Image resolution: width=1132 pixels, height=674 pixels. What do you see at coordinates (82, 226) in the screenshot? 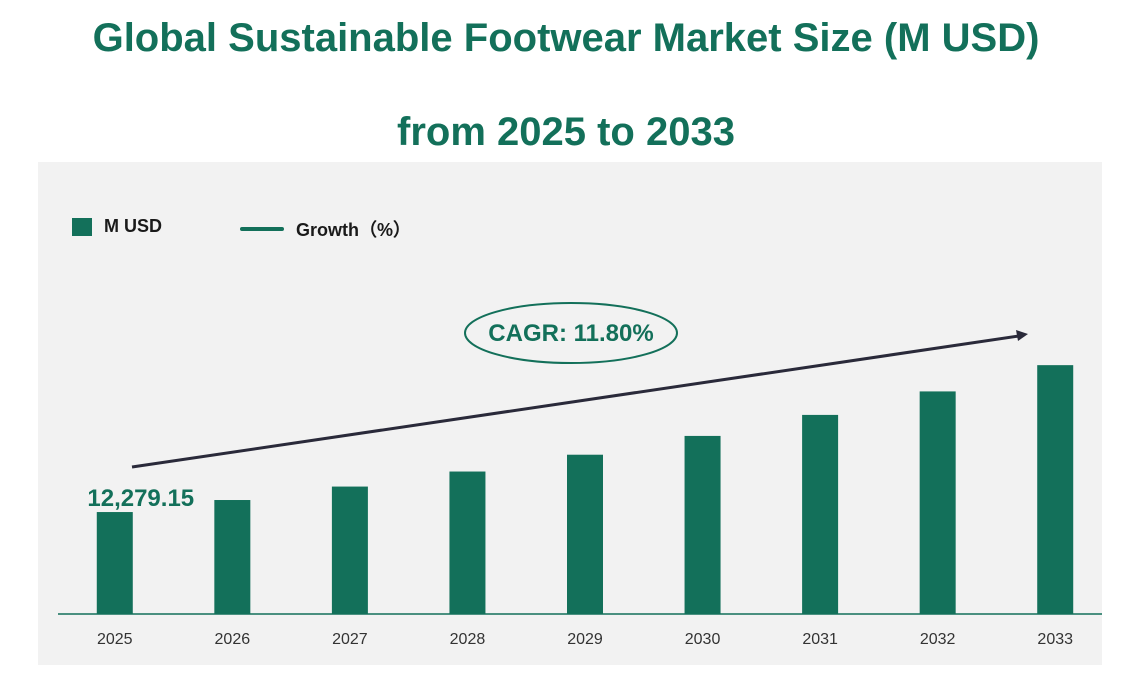
I see `legend-bar-swatch` at bounding box center [82, 226].